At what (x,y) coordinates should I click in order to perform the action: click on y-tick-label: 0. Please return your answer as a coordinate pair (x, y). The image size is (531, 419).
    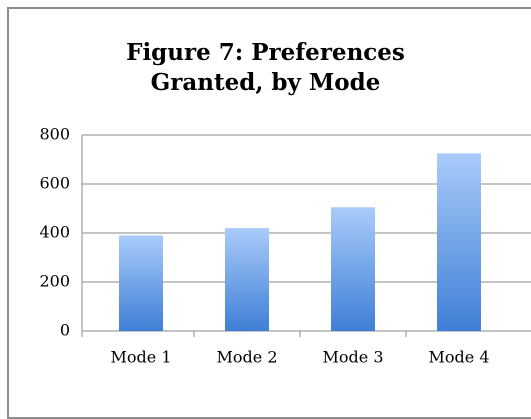
    Looking at the image, I should click on (65, 330).